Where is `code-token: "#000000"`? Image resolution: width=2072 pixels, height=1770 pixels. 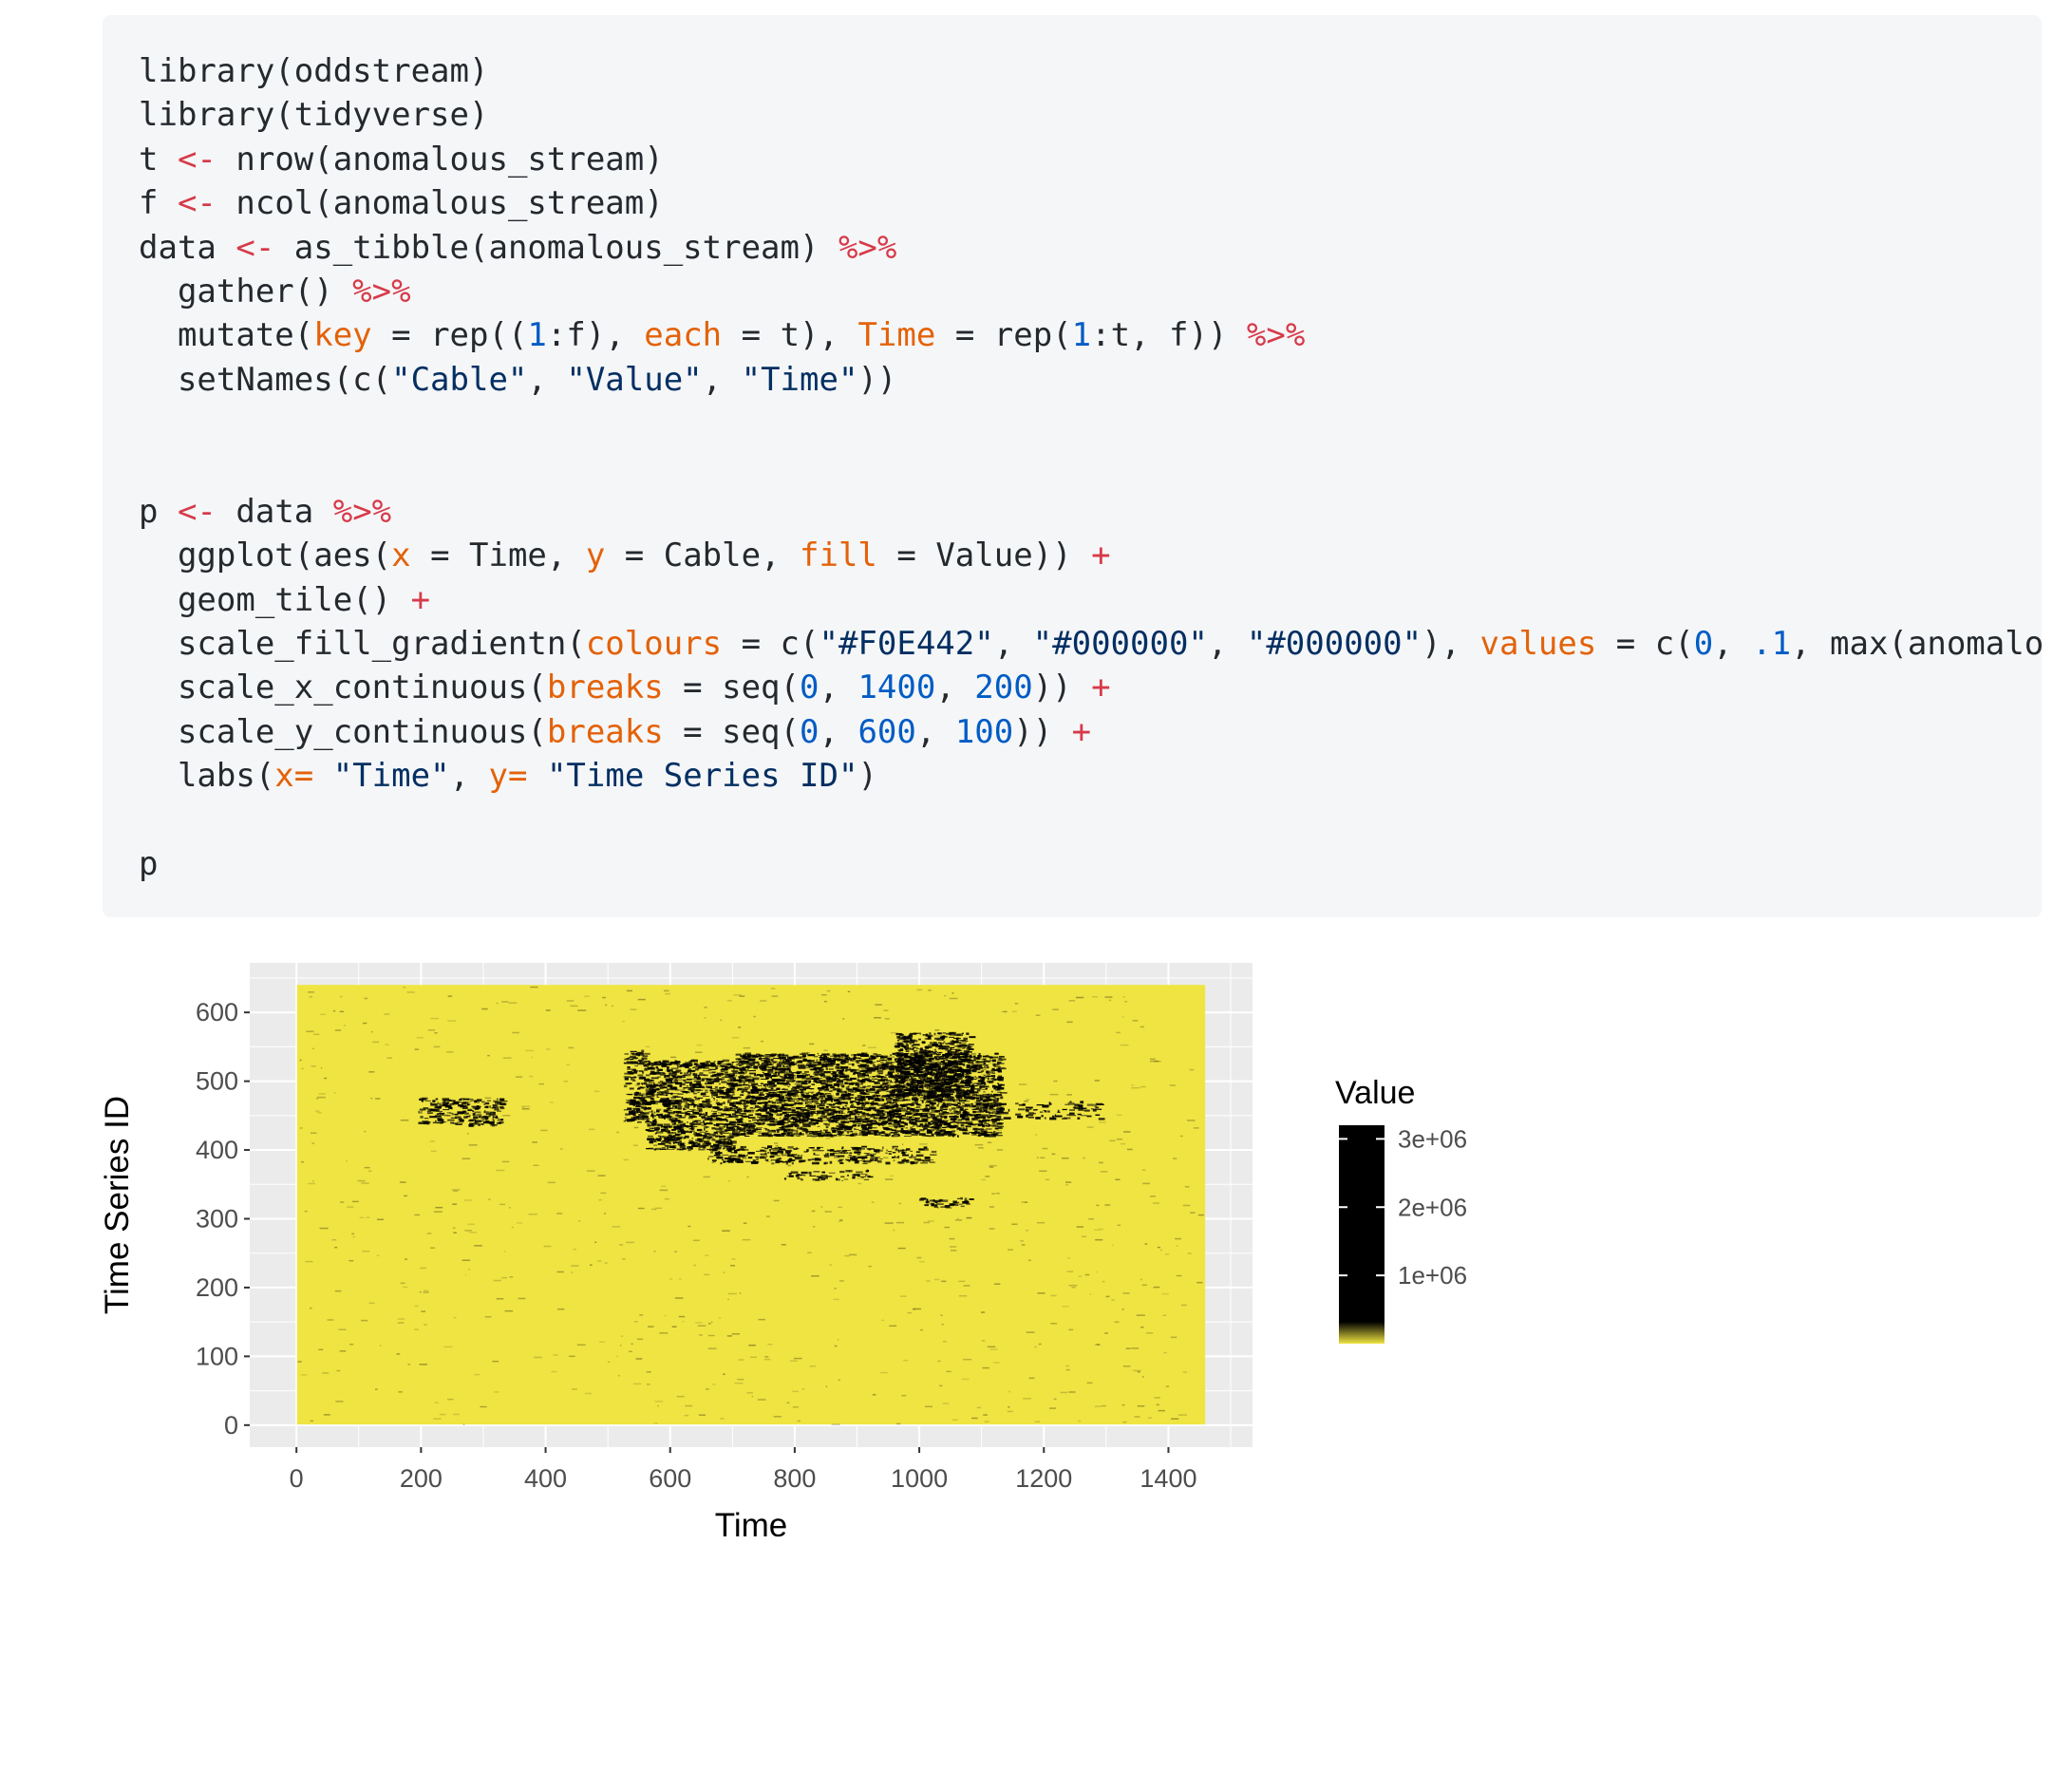 code-token: "#000000" is located at coordinates (1120, 644).